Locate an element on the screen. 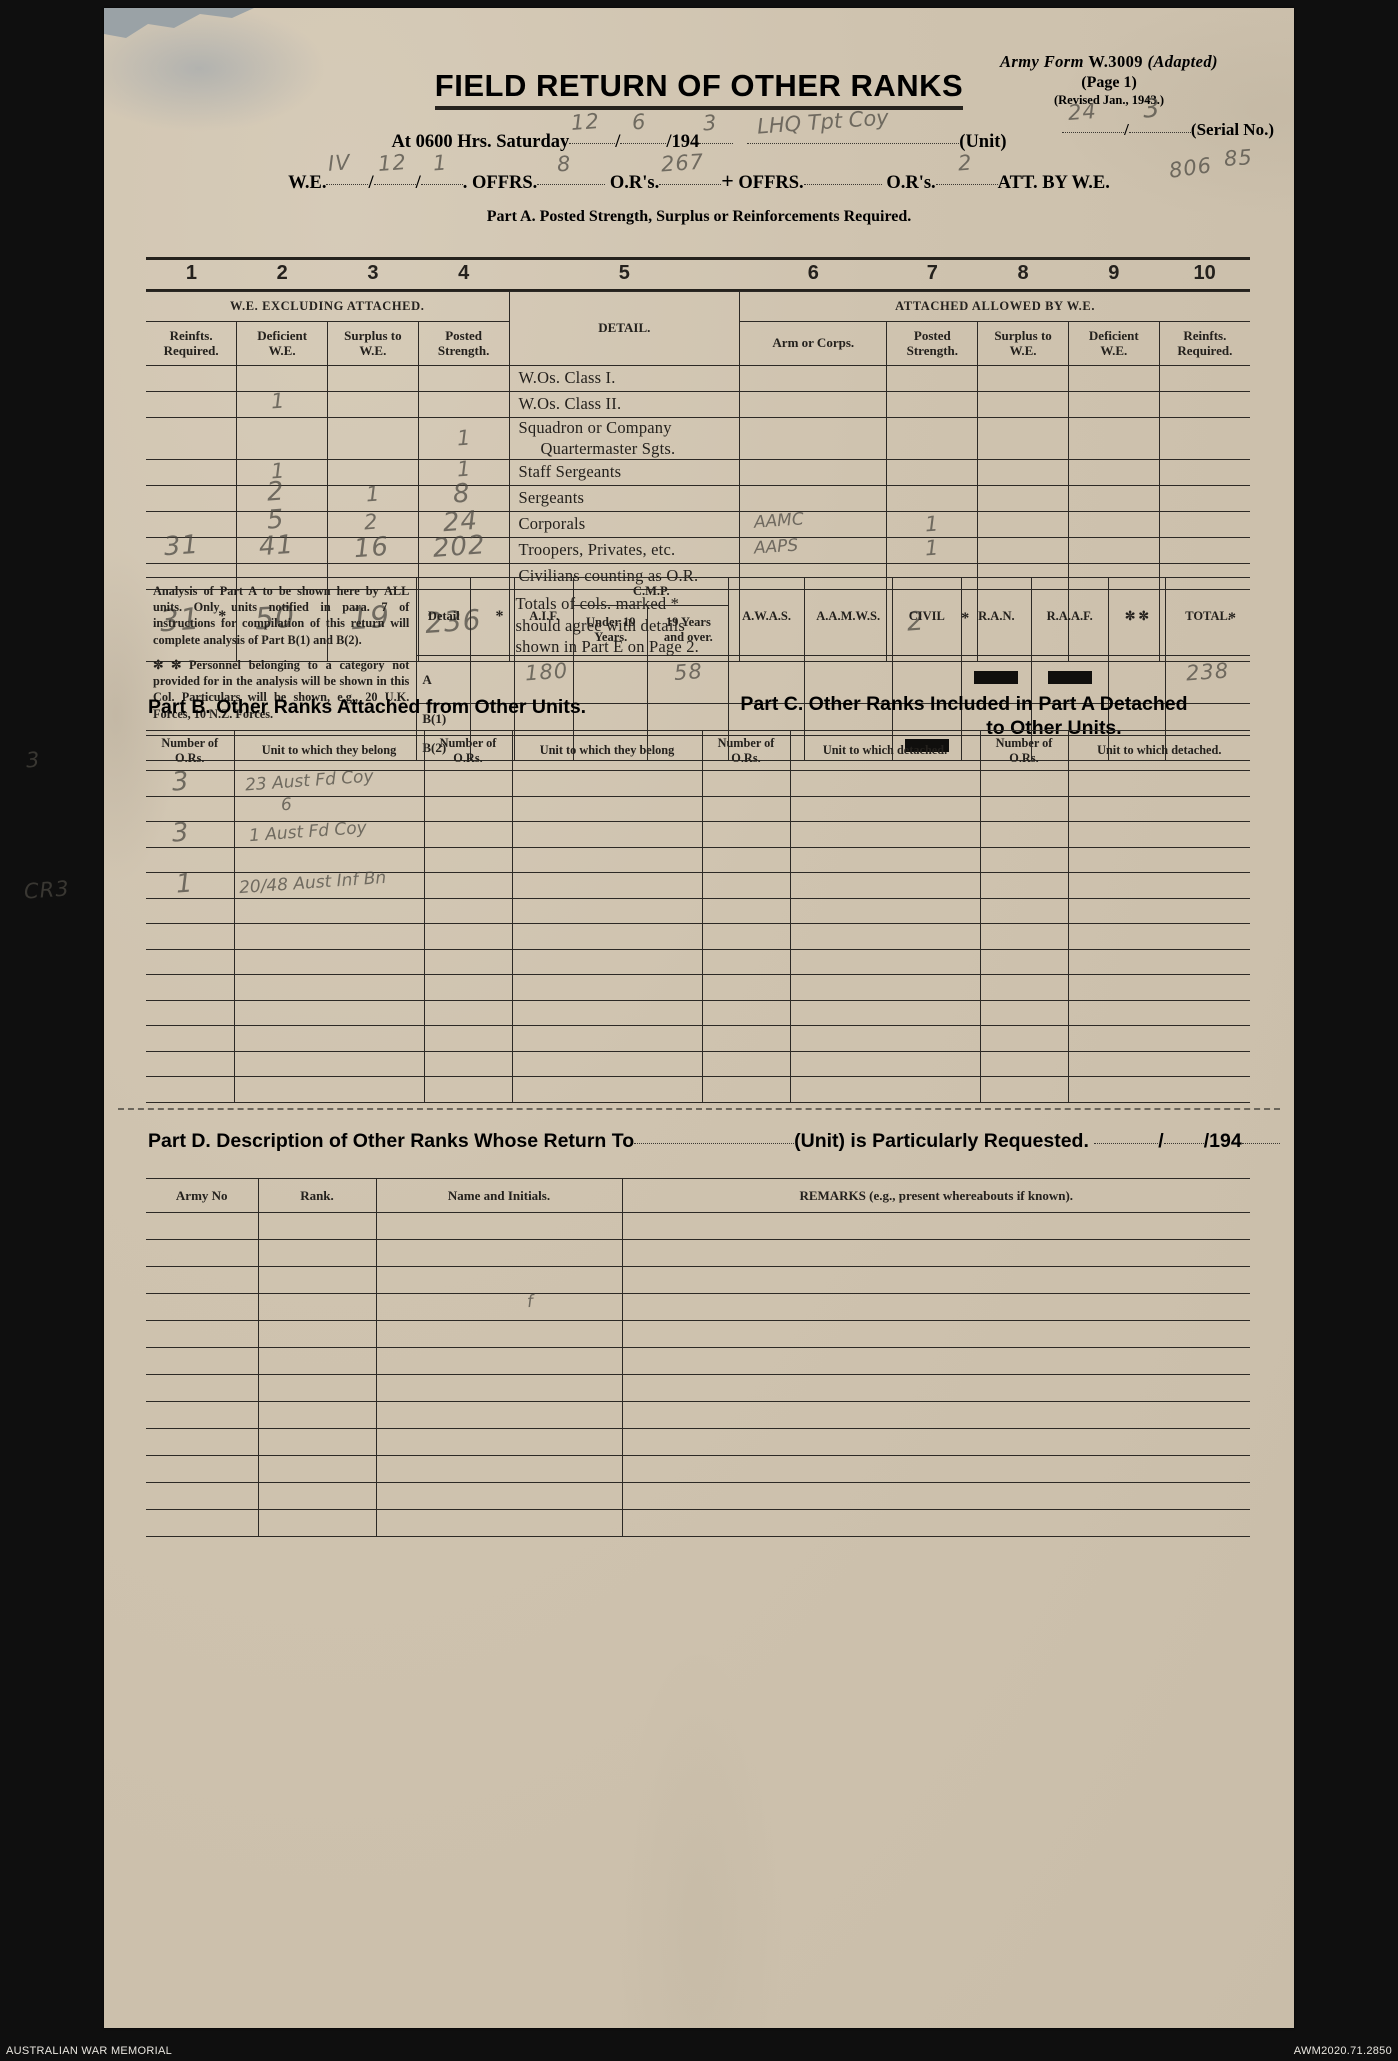 The height and width of the screenshot is (2061, 1398). cell-attreinfts-wos2 is located at coordinates (1204, 404).